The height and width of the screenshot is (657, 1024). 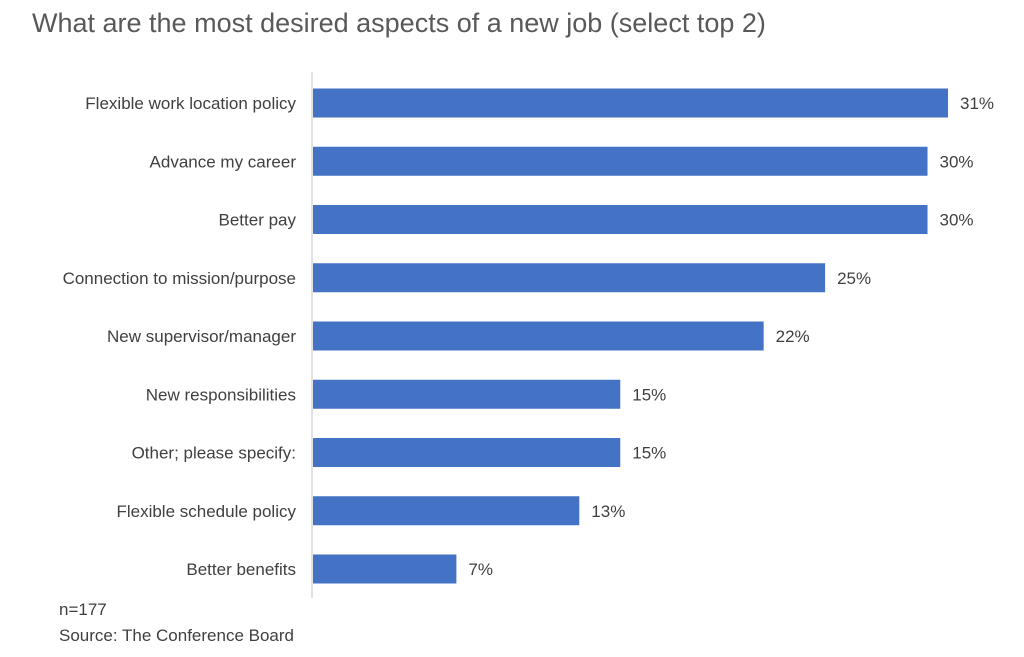 What do you see at coordinates (176, 635) in the screenshot?
I see `source-note: Source: The Conference Board` at bounding box center [176, 635].